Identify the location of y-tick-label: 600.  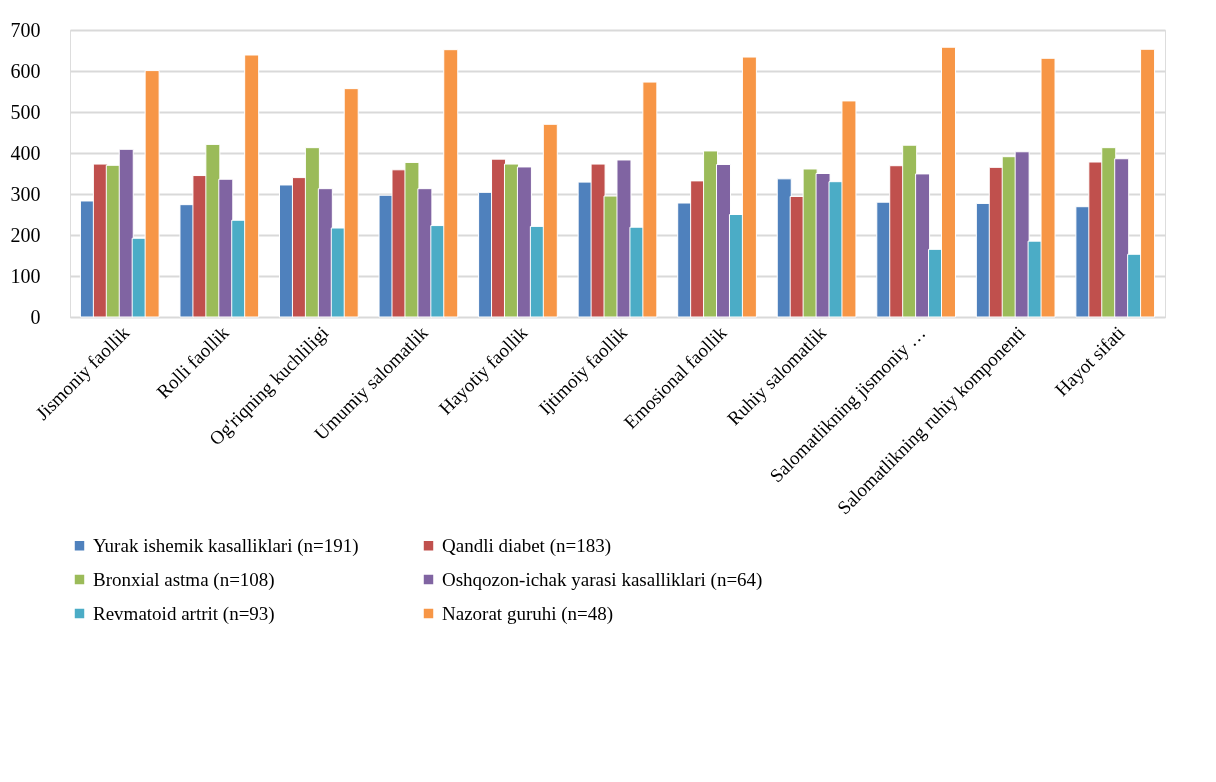
(25, 70).